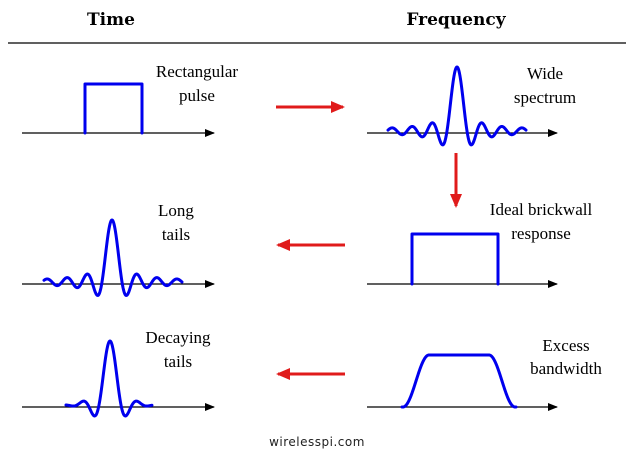 The width and height of the screenshot is (634, 455). Describe the element at coordinates (176, 234) in the screenshot. I see `label-tails: tails` at that location.